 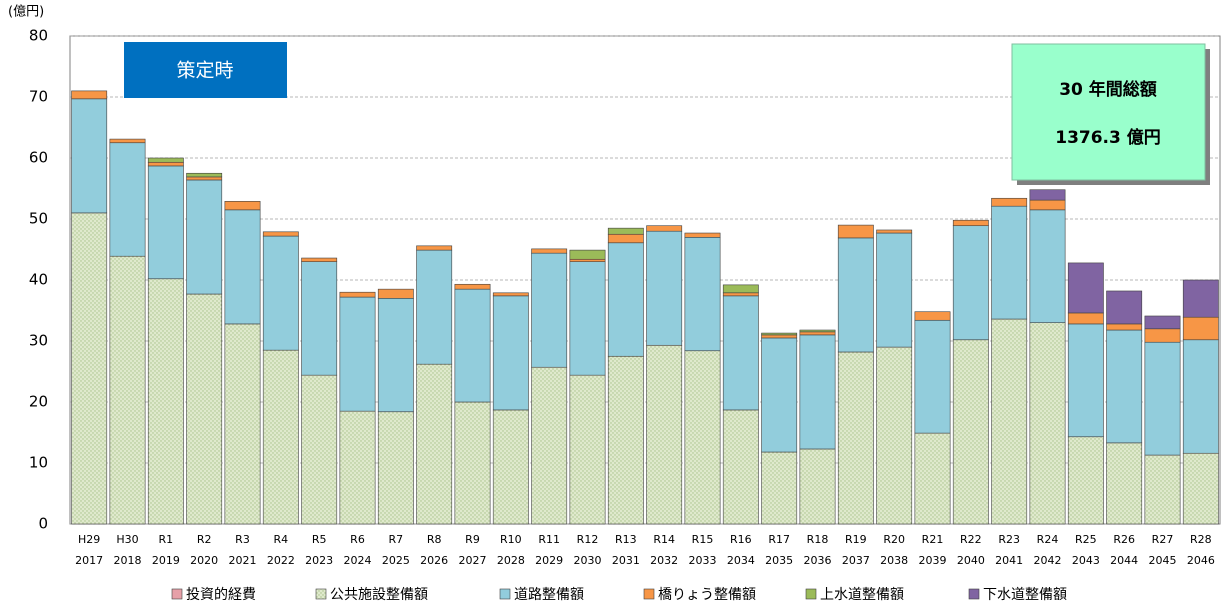 What do you see at coordinates (204, 539) in the screenshot?
I see `x-tick-label: R2` at bounding box center [204, 539].